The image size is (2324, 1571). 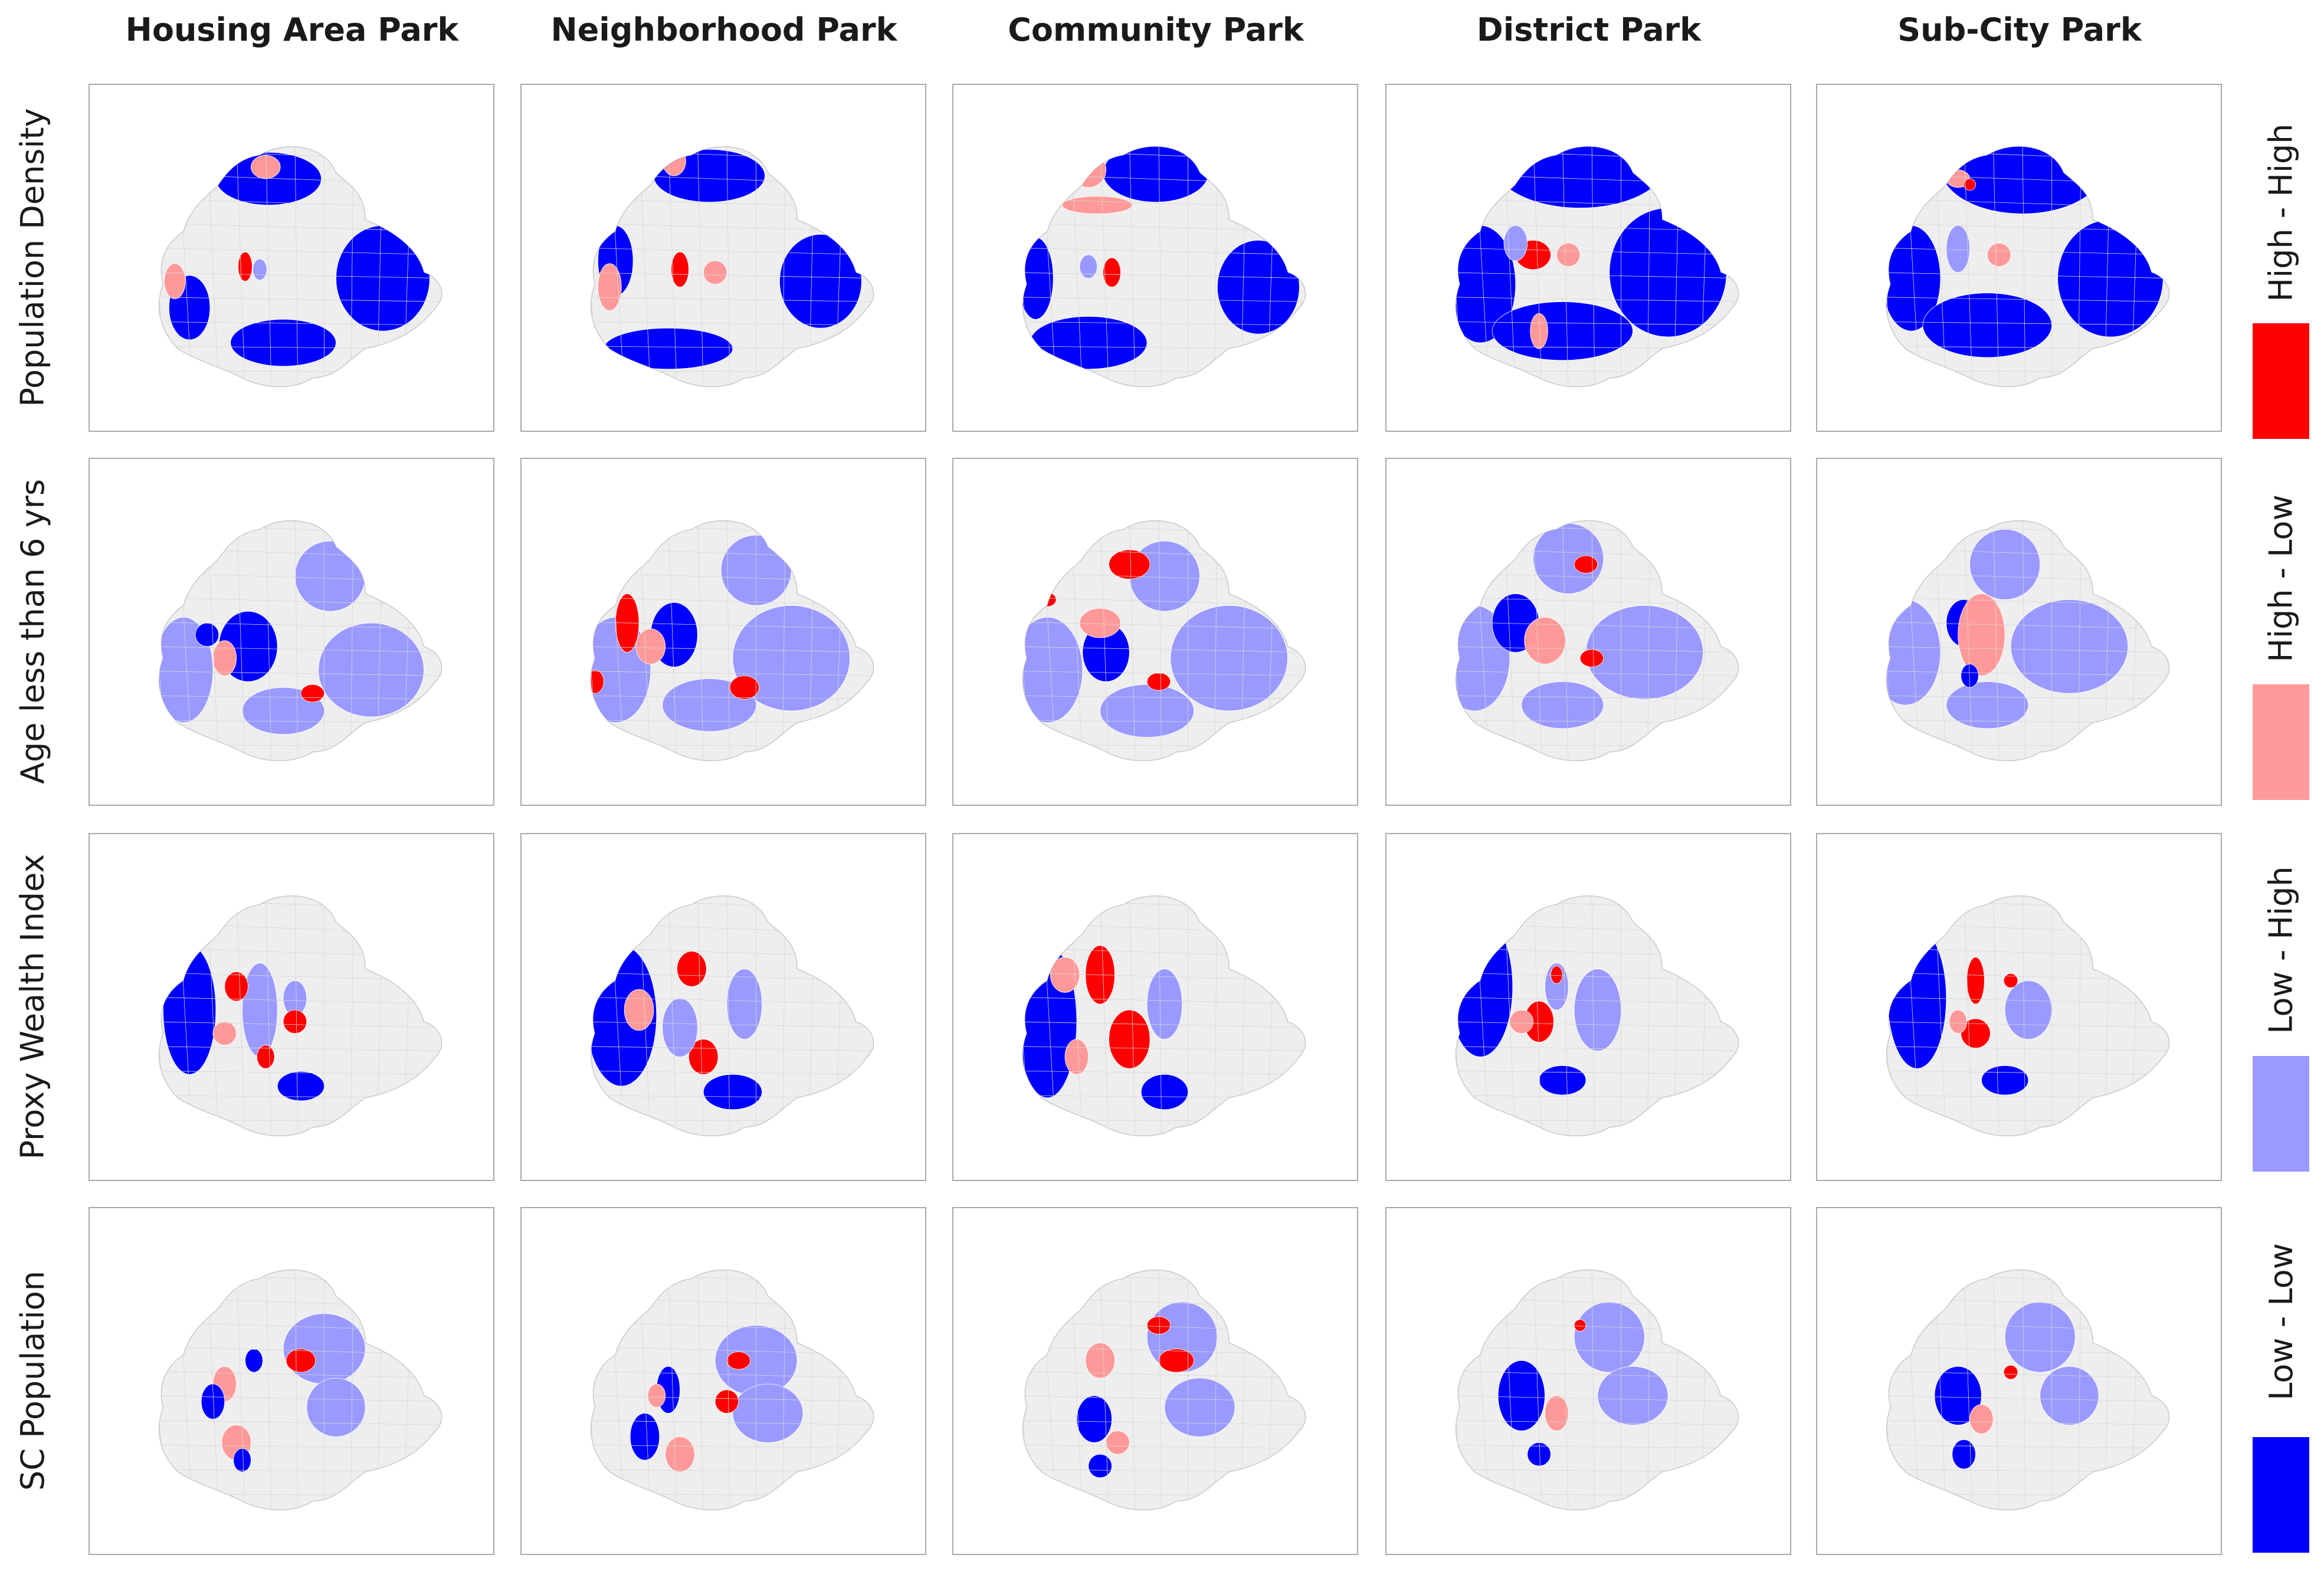 I want to click on legend-swatch-low-low, so click(x=2281, y=1495).